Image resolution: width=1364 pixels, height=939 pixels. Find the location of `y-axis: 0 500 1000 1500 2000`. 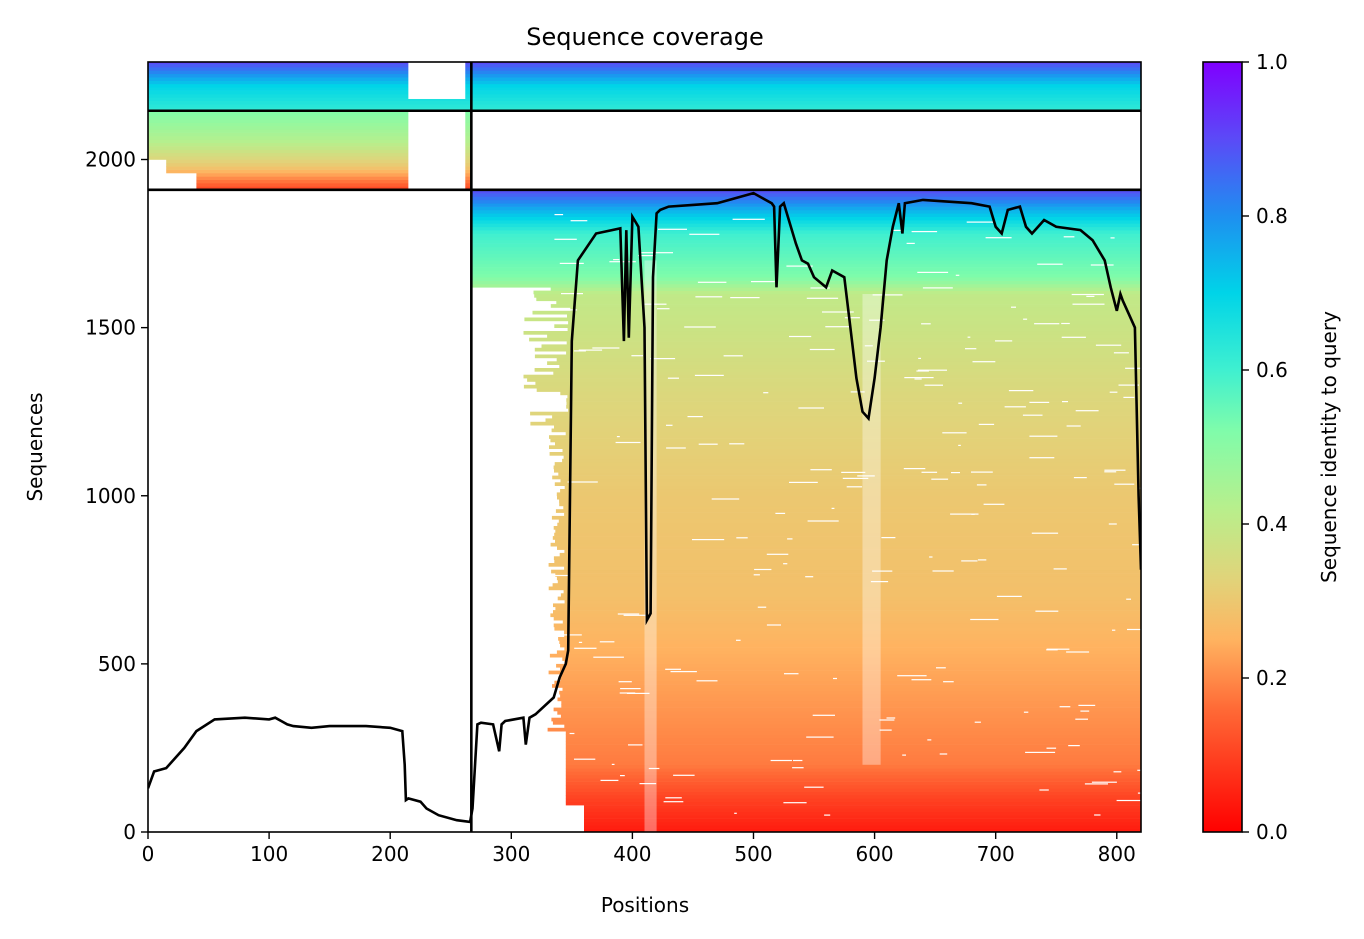

y-axis: 0 500 1000 1500 2000 is located at coordinates (116, 496).